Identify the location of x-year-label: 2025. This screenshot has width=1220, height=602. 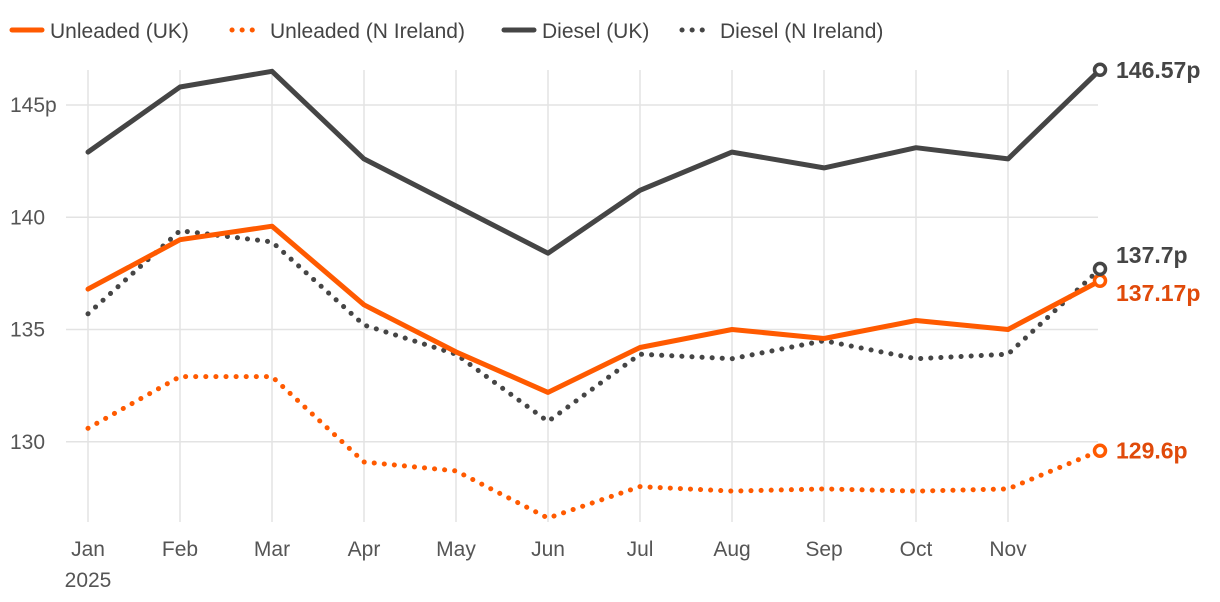
(88, 580).